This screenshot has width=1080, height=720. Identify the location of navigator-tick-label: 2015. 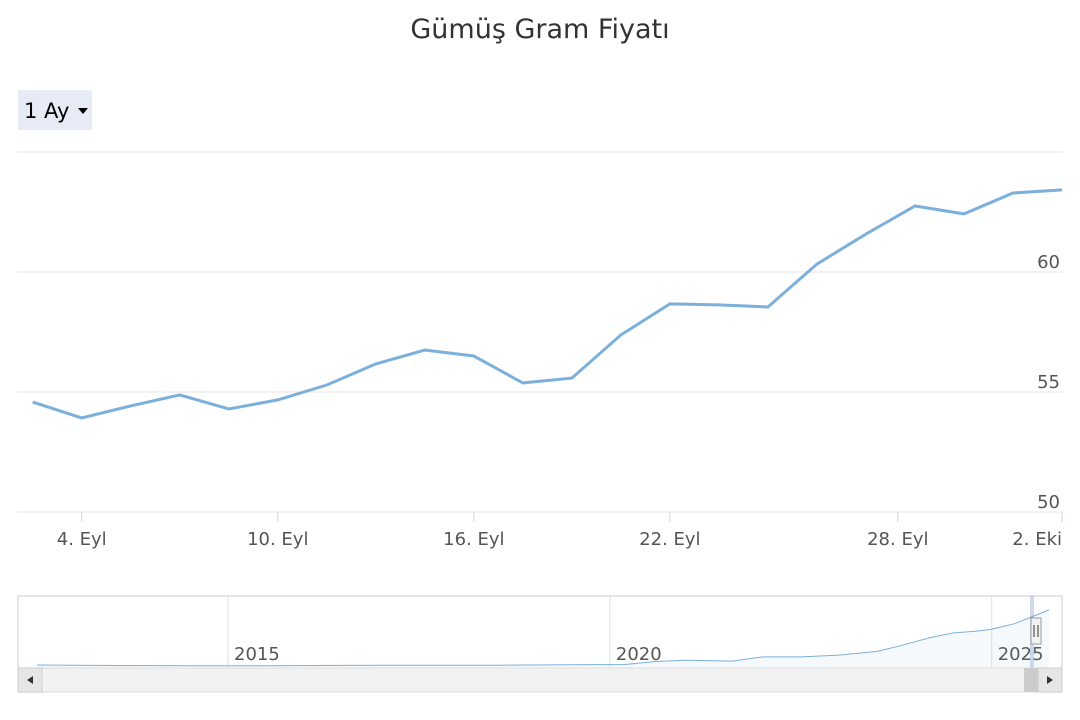
(257, 654).